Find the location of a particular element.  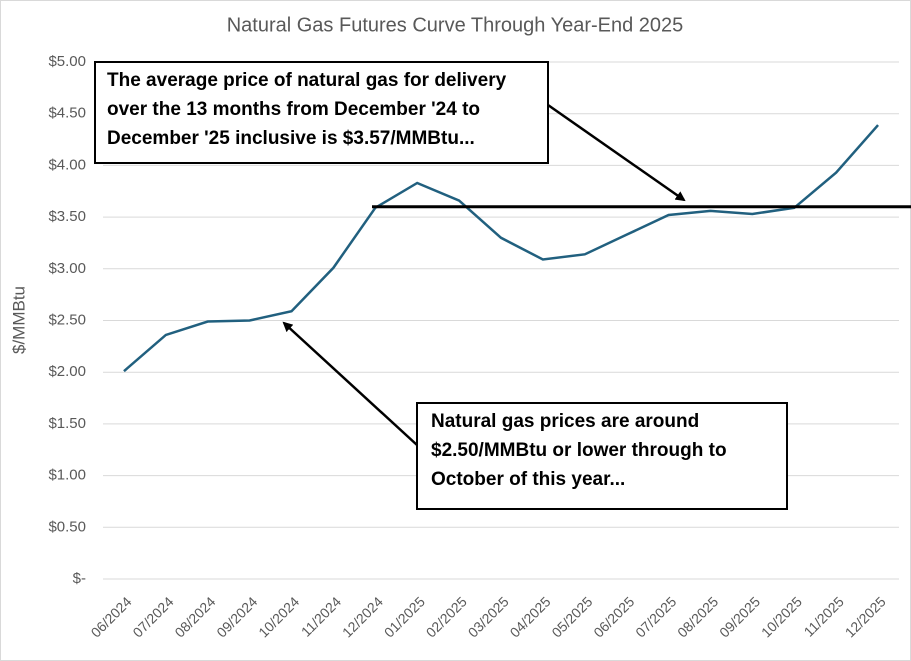

y-axis-label: $/MMBtu is located at coordinates (18, 320).